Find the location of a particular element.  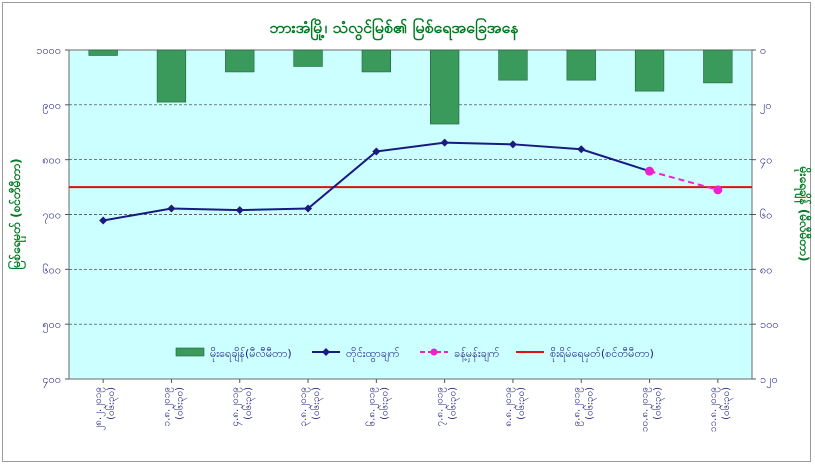

left-axis-label: မြစ်ရေမှတ် (စင်တီမီတာ) is located at coordinates (16, 213).